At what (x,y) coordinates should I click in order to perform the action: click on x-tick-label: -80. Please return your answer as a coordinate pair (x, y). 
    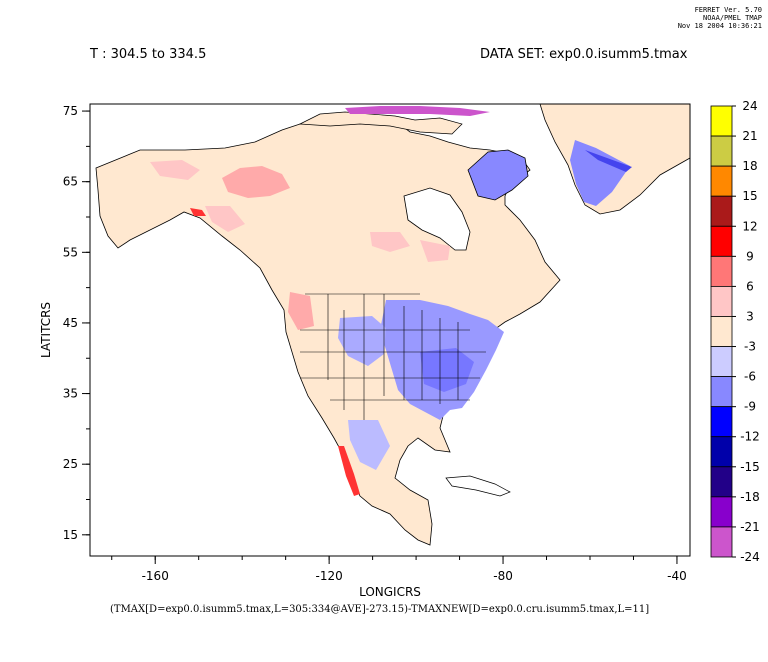
    Looking at the image, I should click on (503, 576).